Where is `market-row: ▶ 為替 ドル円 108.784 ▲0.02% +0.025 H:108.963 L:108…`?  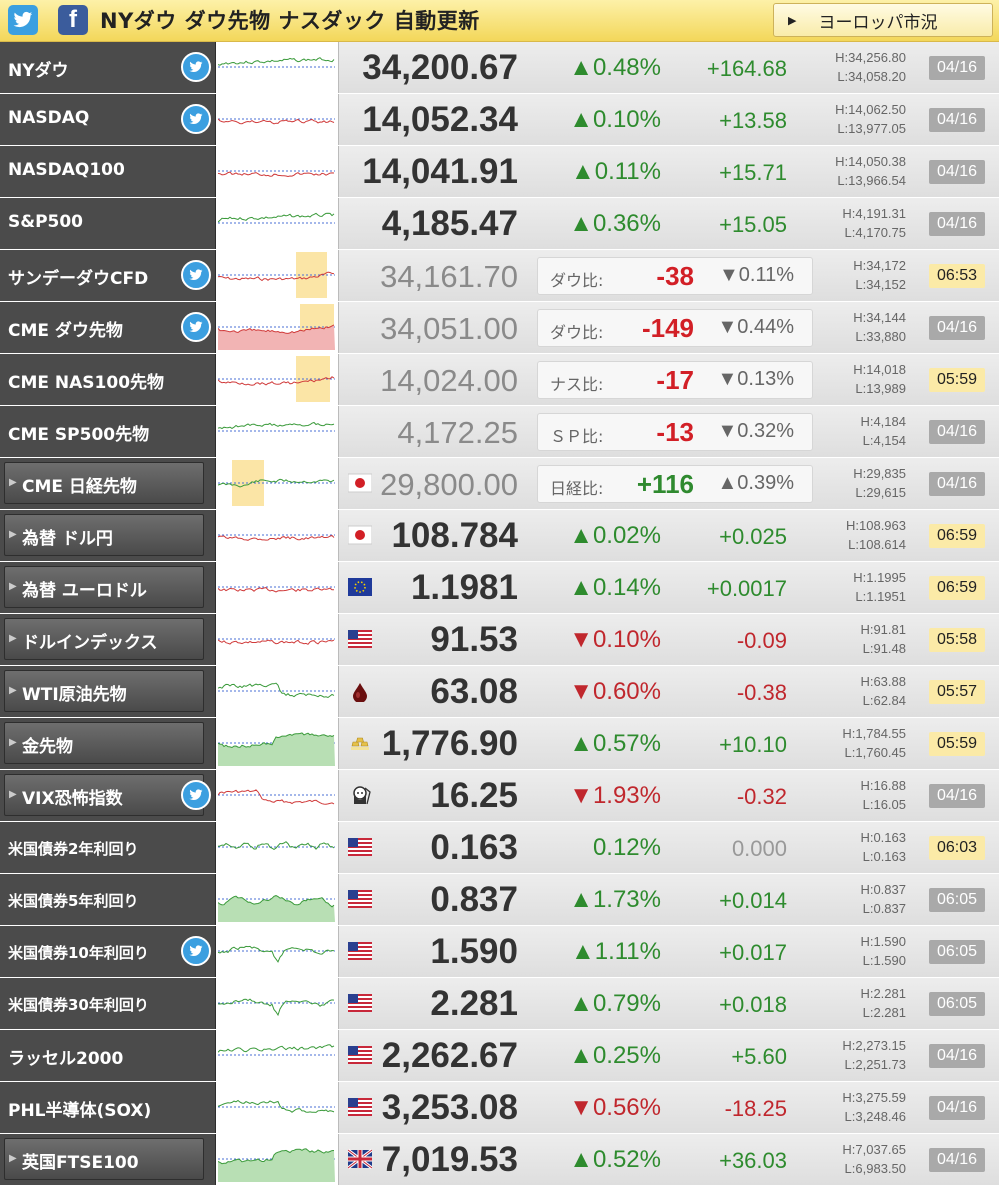 market-row: ▶ 為替 ドル円 108.784 ▲0.02% +0.025 H:108.963 L:108… is located at coordinates (499, 536).